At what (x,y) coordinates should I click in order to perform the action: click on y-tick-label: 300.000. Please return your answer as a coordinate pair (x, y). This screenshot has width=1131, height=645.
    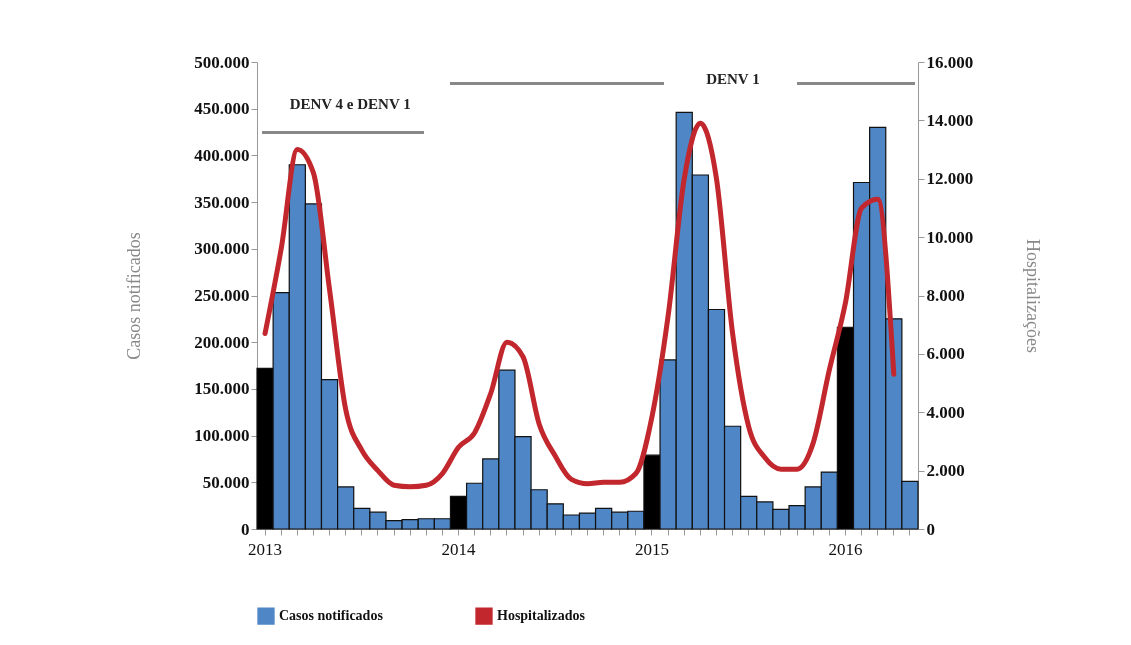
    Looking at the image, I should click on (222, 249).